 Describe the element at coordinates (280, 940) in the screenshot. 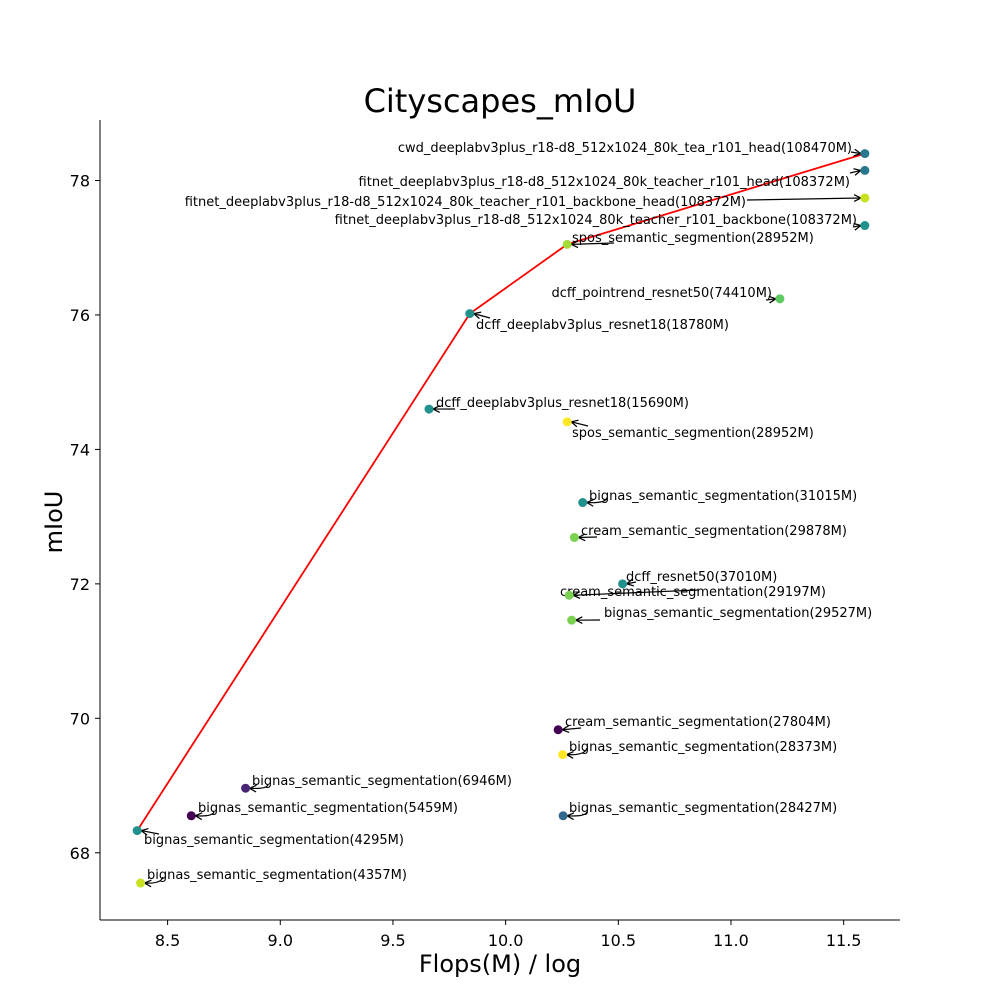

I see `x-tick-label: 9.0` at that location.